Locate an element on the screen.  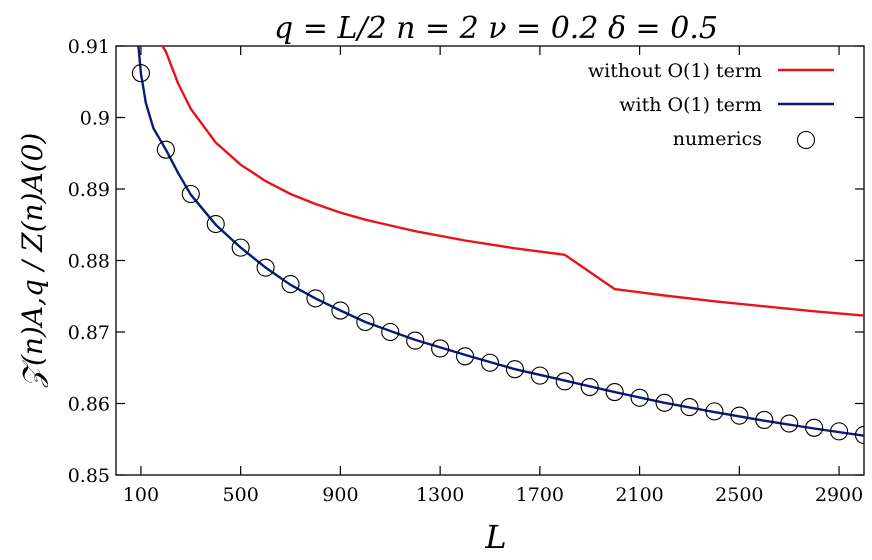
x-axis-title: L is located at coordinates (495, 537).